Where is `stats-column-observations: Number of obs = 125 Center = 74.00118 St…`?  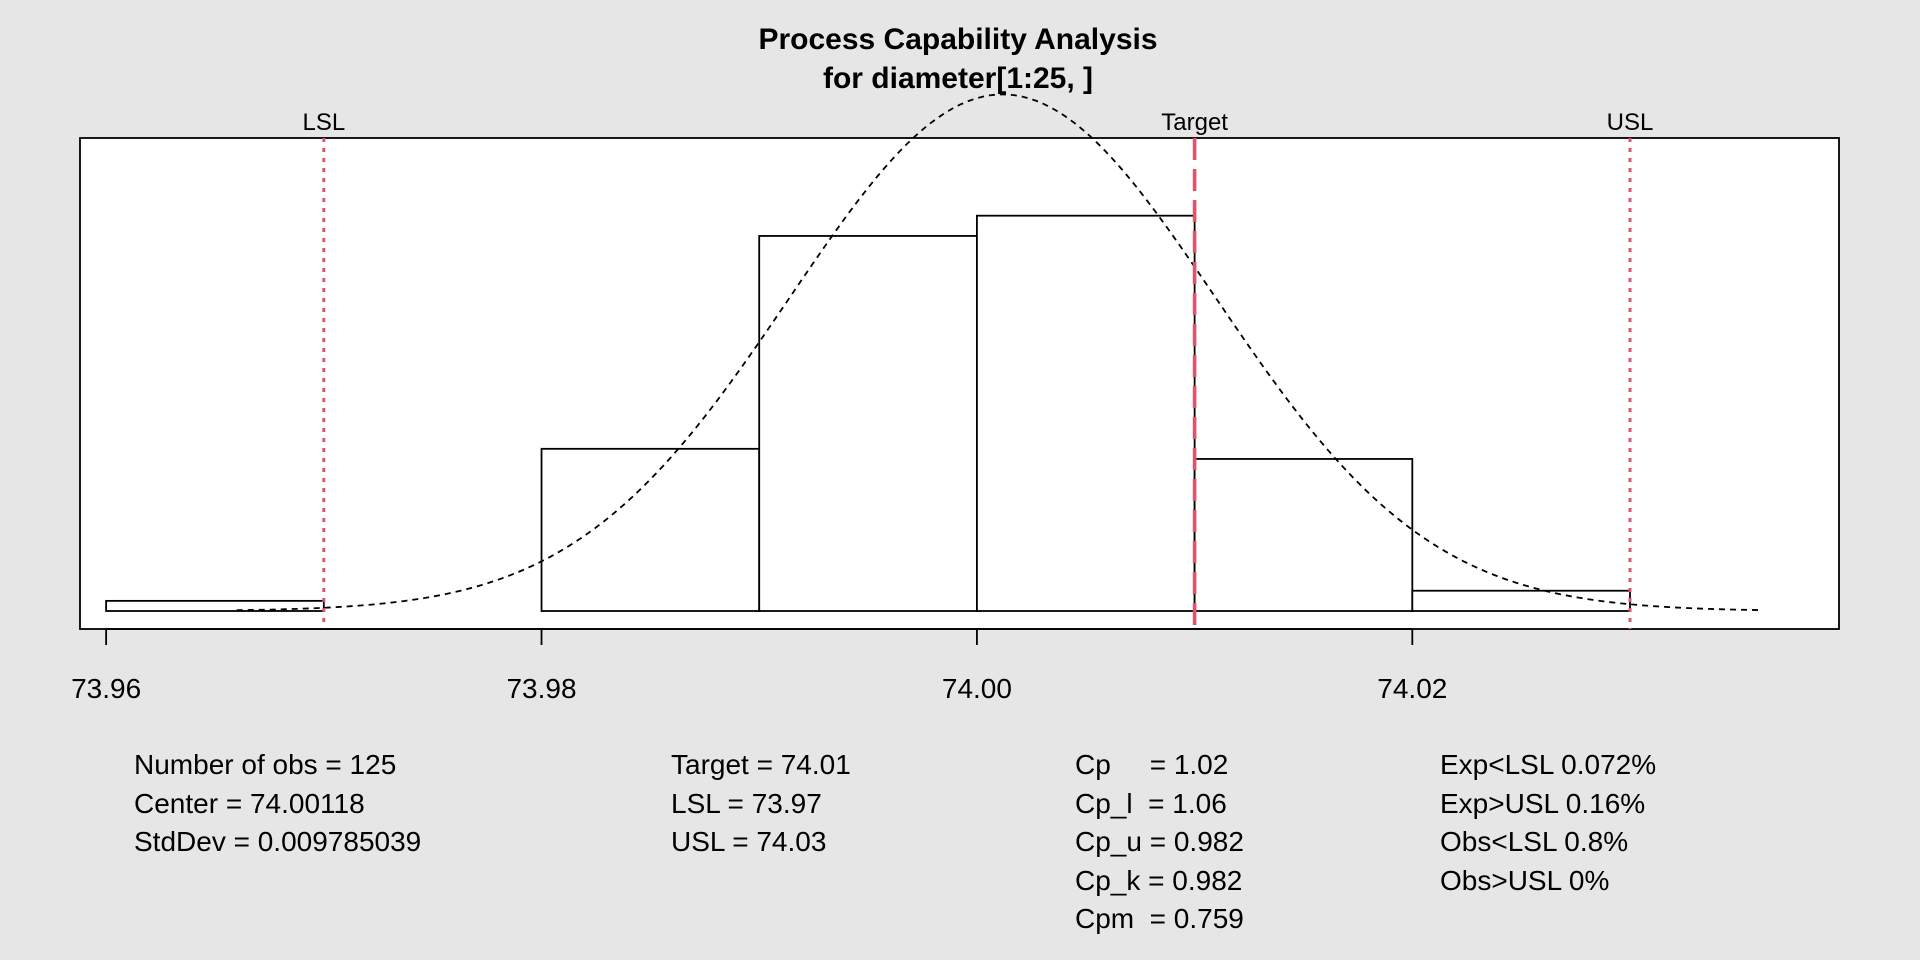 stats-column-observations: Number of obs = 125 Center = 74.00118 St… is located at coordinates (277, 804).